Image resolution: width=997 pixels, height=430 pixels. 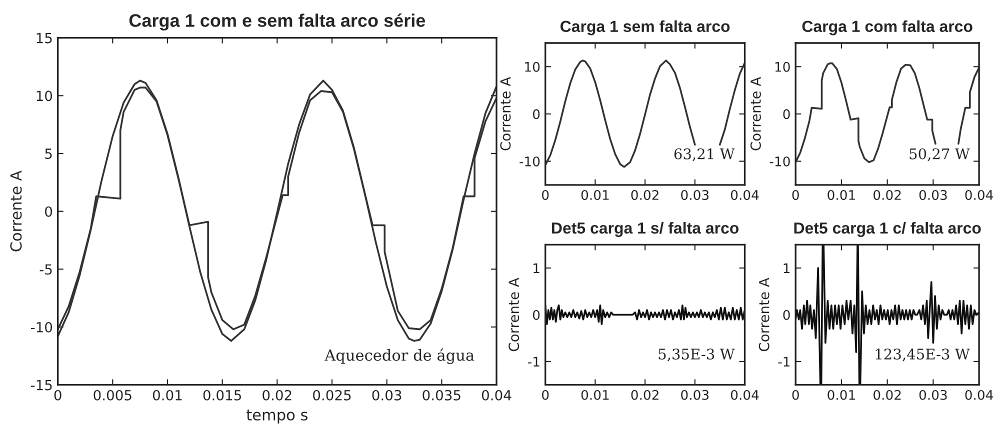 What do you see at coordinates (46, 269) in the screenshot?
I see `y-tick-label: -5` at bounding box center [46, 269].